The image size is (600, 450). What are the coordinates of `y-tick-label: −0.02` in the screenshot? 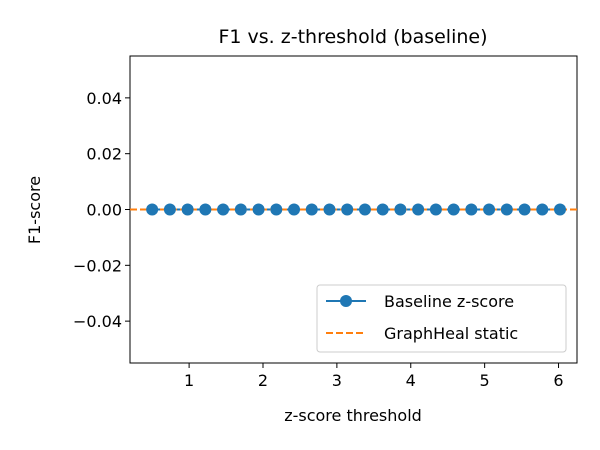 It's located at (97, 265).